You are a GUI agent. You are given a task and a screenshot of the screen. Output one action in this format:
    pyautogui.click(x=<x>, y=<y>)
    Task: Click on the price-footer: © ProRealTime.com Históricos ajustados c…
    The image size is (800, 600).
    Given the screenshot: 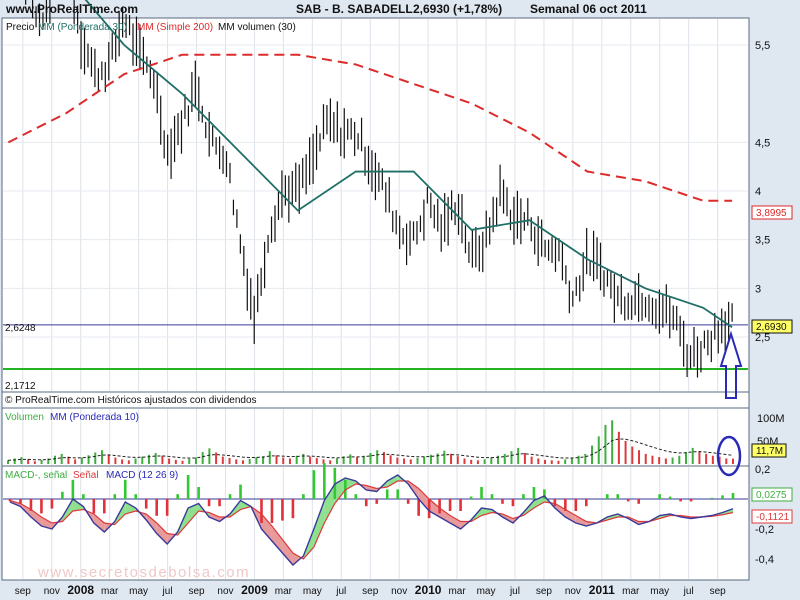 What is the action you would take?
    pyautogui.click(x=131, y=400)
    